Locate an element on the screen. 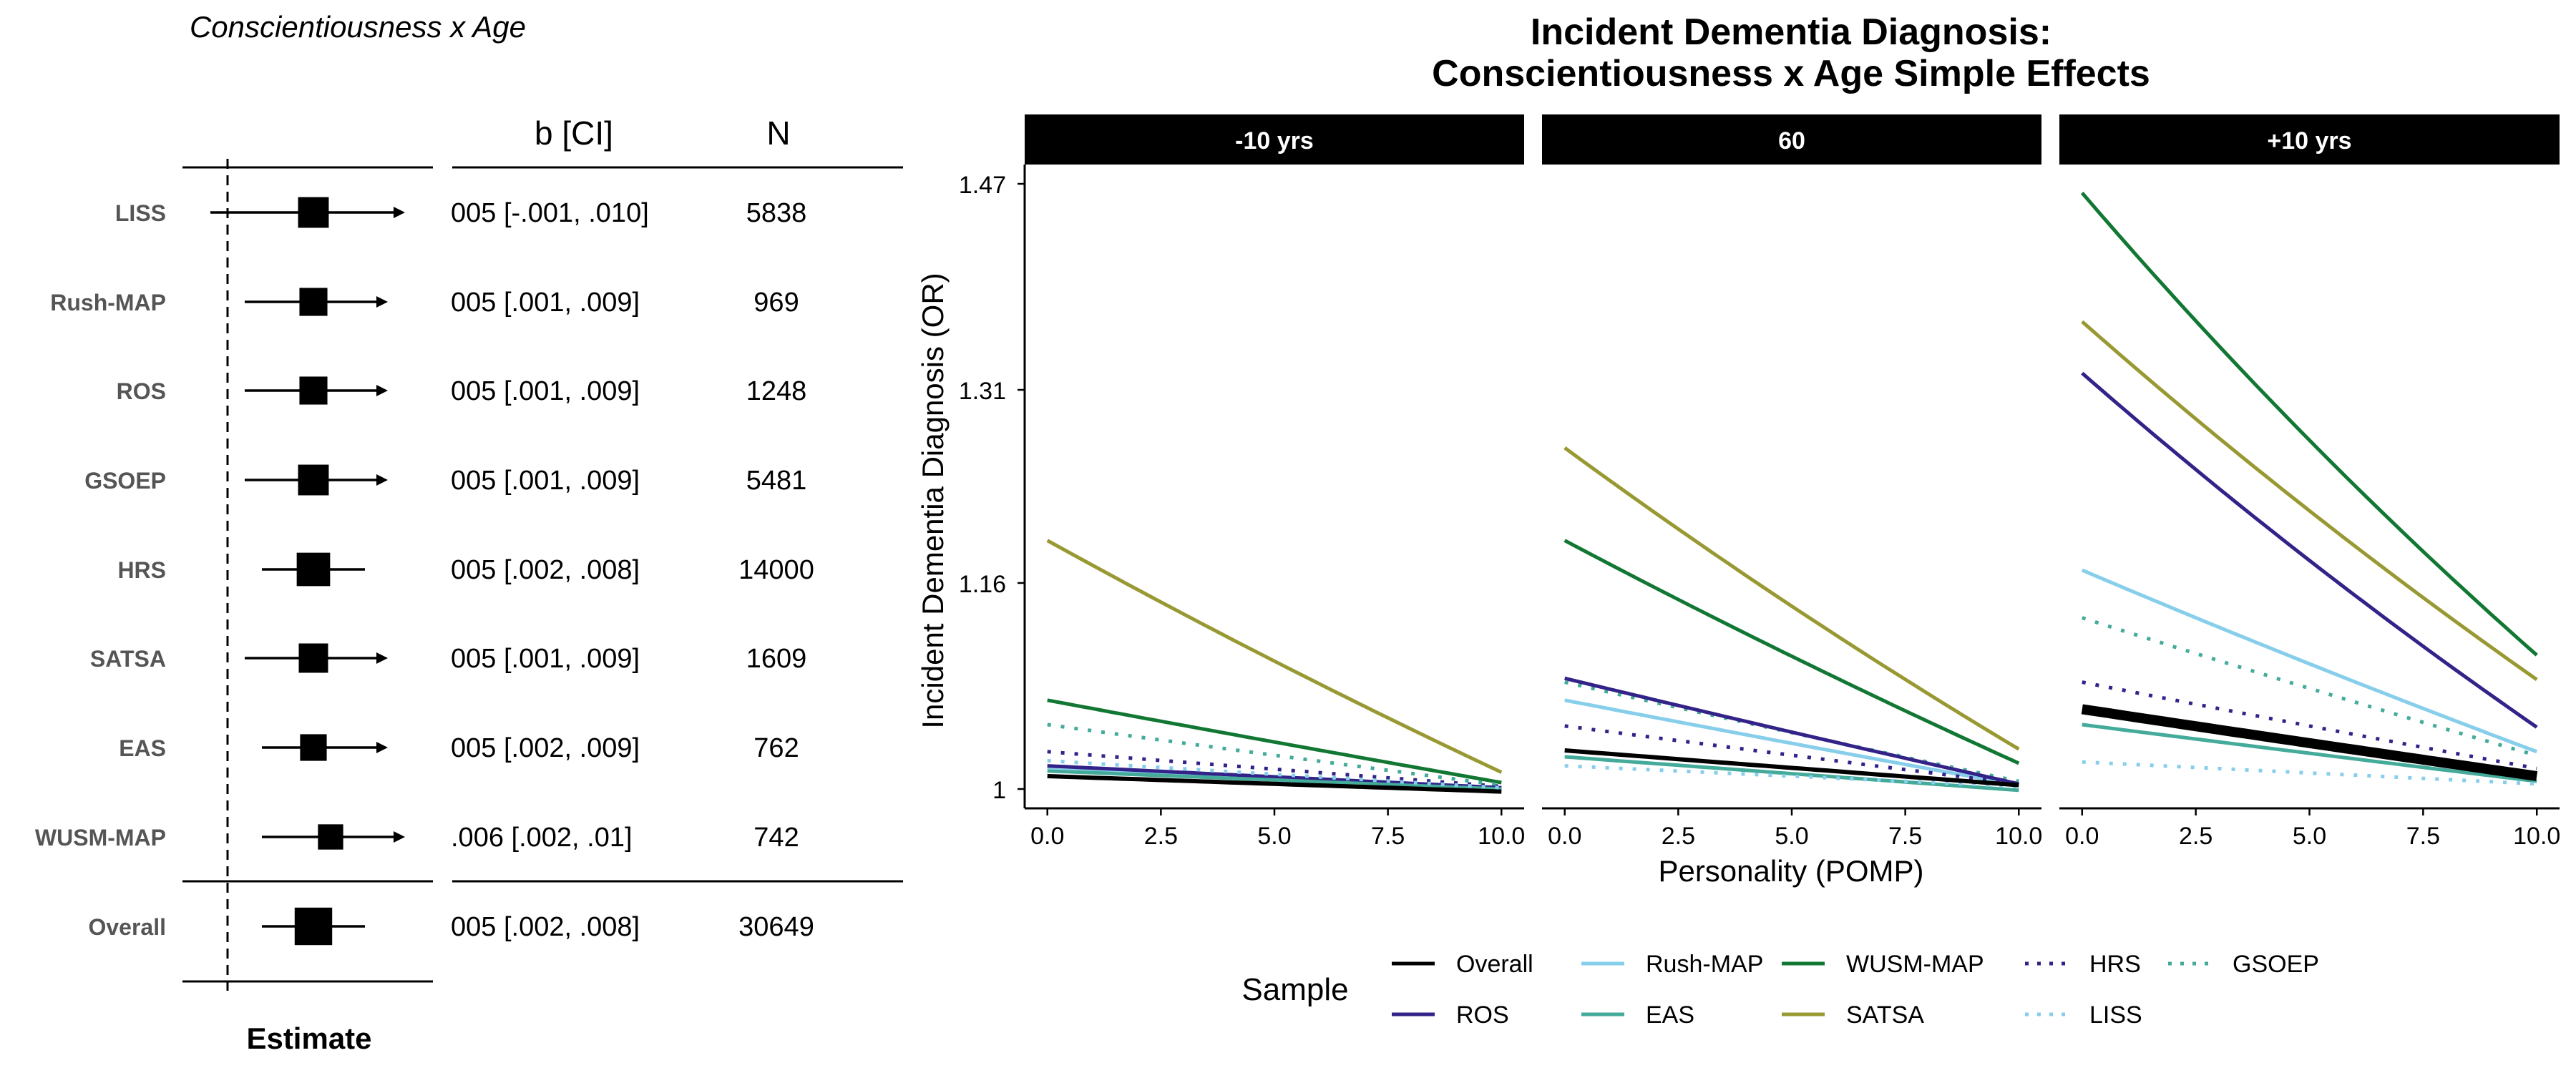 The image size is (2576, 1073). forest-row-n: 5838 is located at coordinates (776, 213).